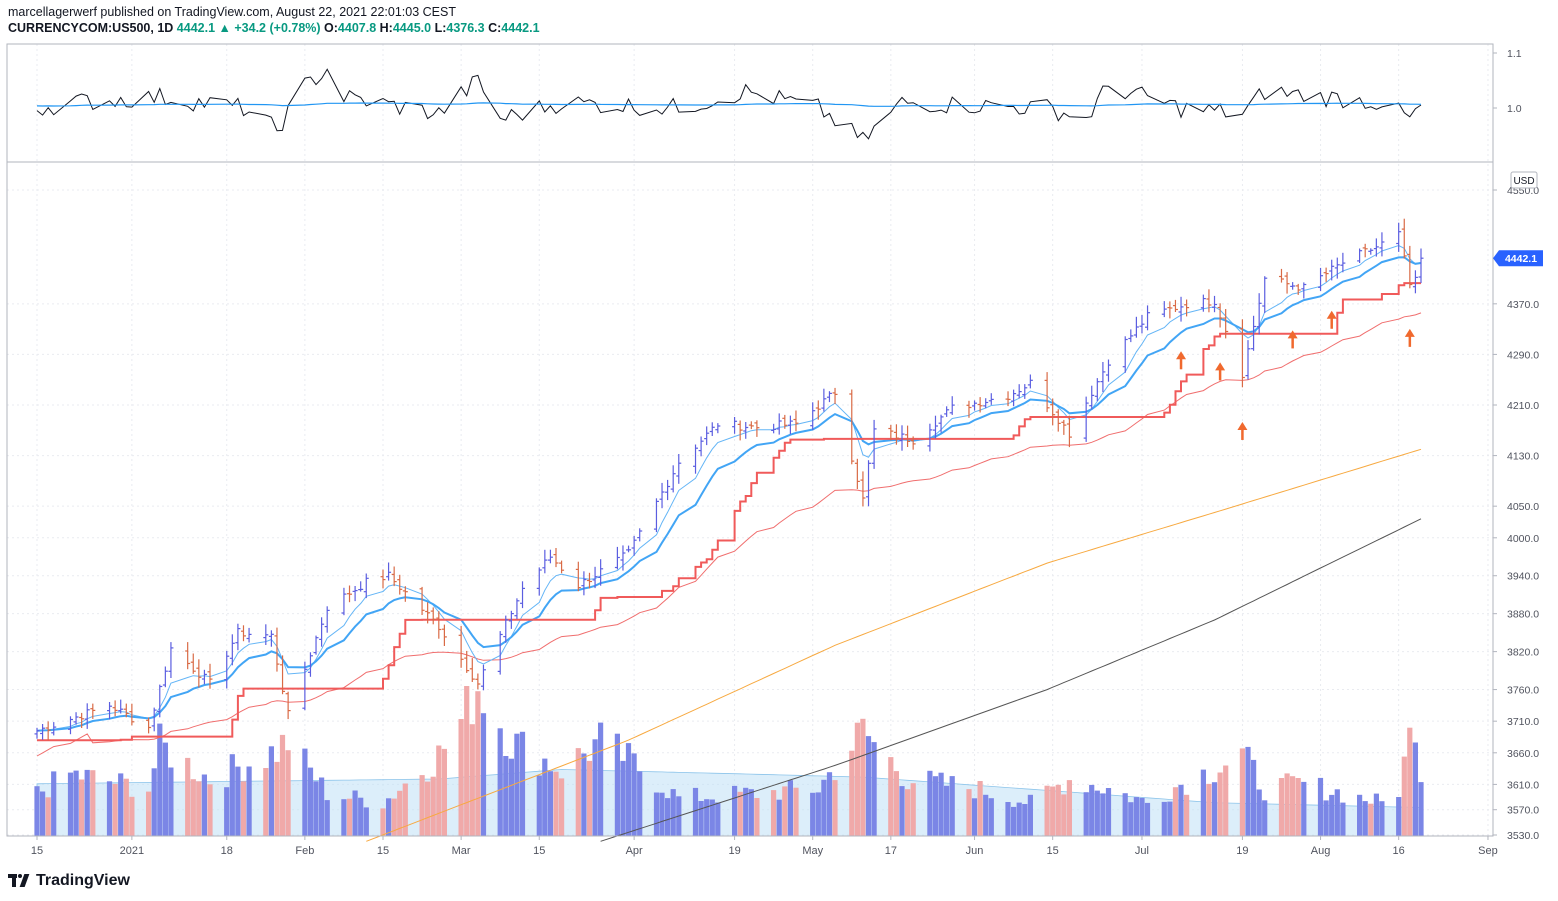 The width and height of the screenshot is (1558, 901). What do you see at coordinates (1523, 653) in the screenshot?
I see `y-tick-label: 3820.0` at bounding box center [1523, 653].